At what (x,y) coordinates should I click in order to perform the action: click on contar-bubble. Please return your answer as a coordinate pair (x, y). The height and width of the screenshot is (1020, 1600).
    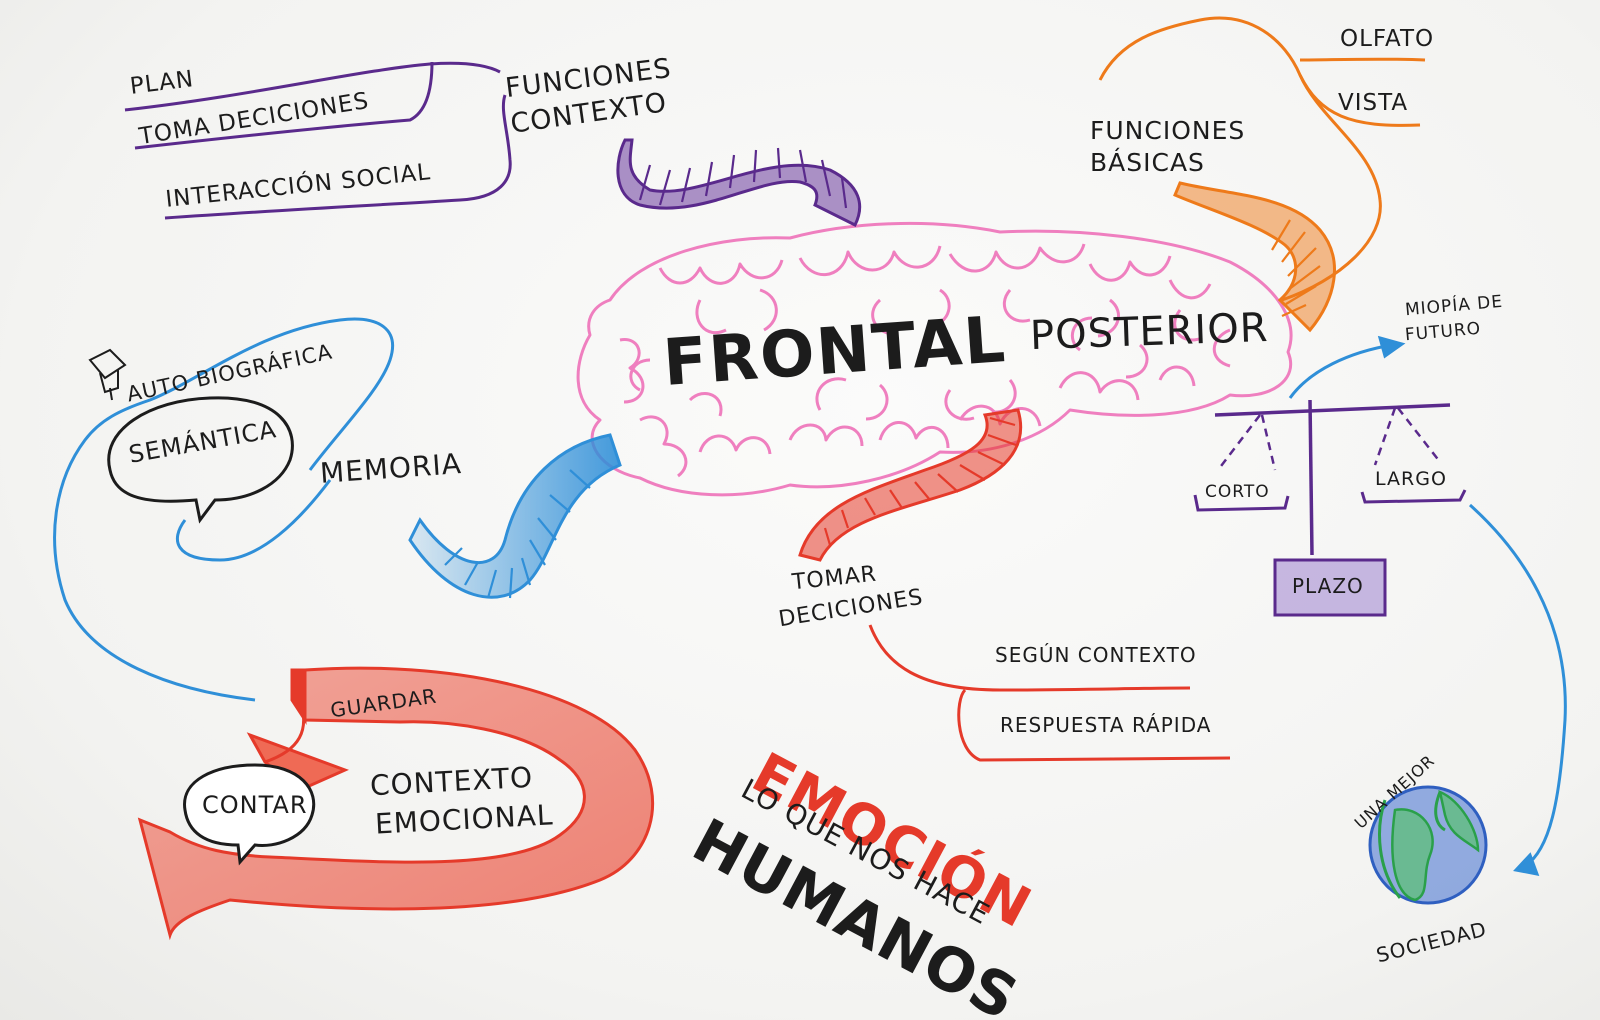
    Looking at the image, I should click on (249, 814).